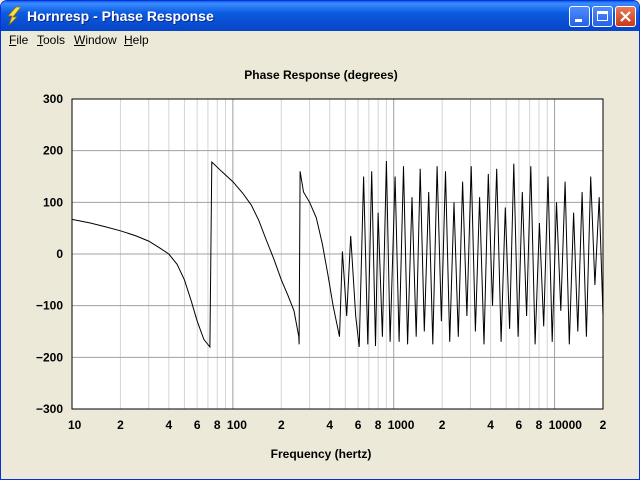  I want to click on x-axis-ticks: 10 2 4 6 8 100 2 4 6 8 1000 2 4 6 8 10000 2, so click(337, 425).